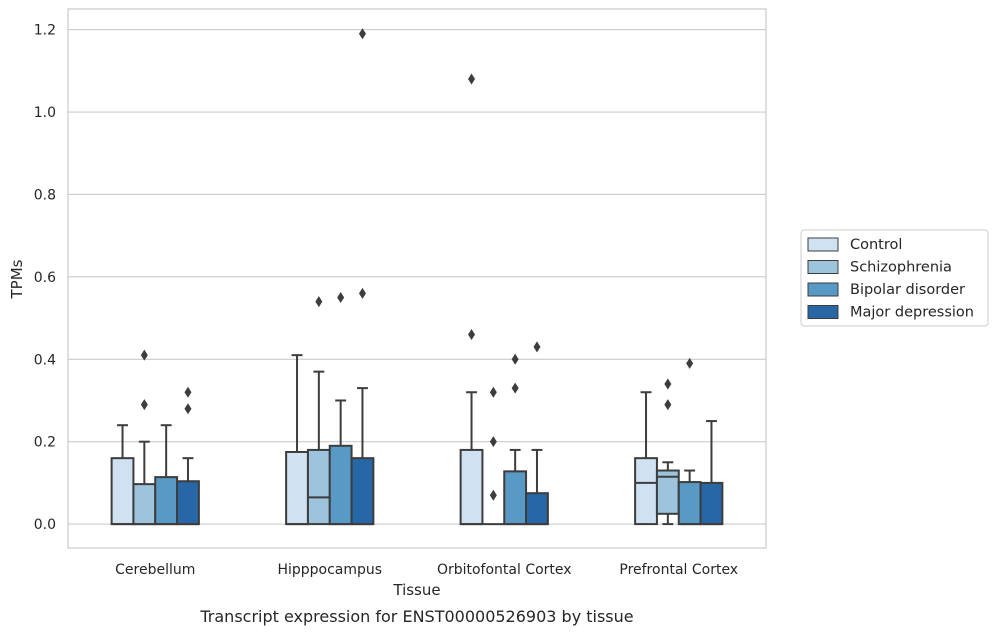  I want to click on x-tick-label: Hipppocampus, so click(329, 570).